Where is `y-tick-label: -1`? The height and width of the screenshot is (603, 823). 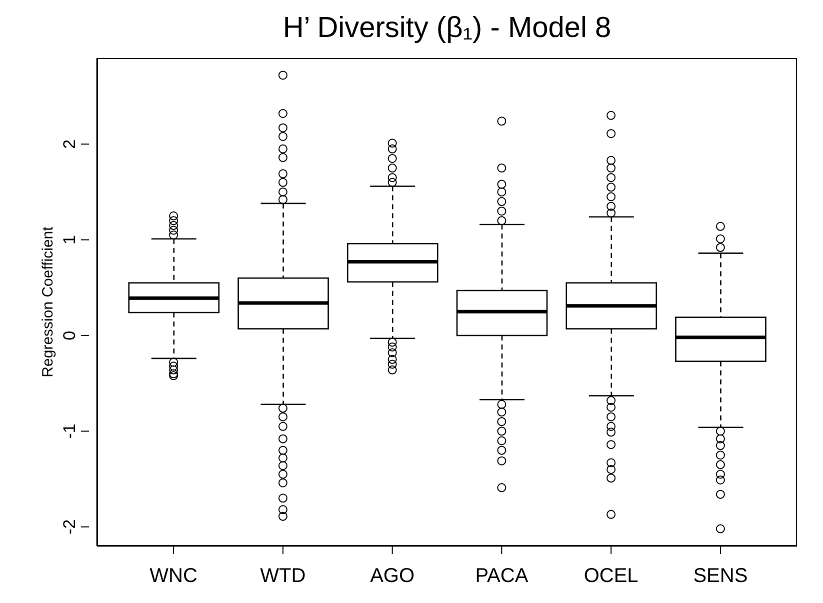 y-tick-label: -1 is located at coordinates (69, 431).